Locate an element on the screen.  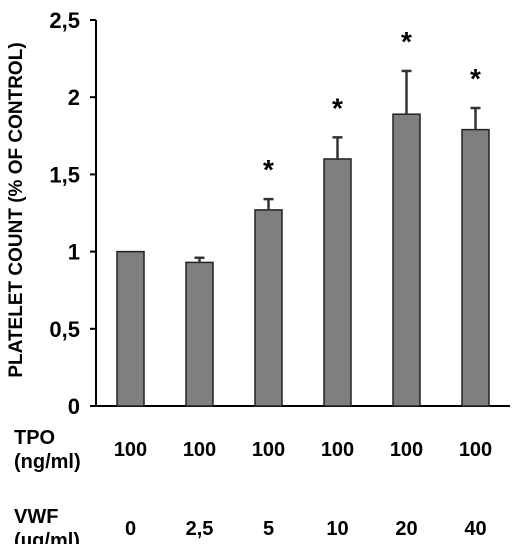
row-label-unit: (ng/ml) is located at coordinates (47, 462).